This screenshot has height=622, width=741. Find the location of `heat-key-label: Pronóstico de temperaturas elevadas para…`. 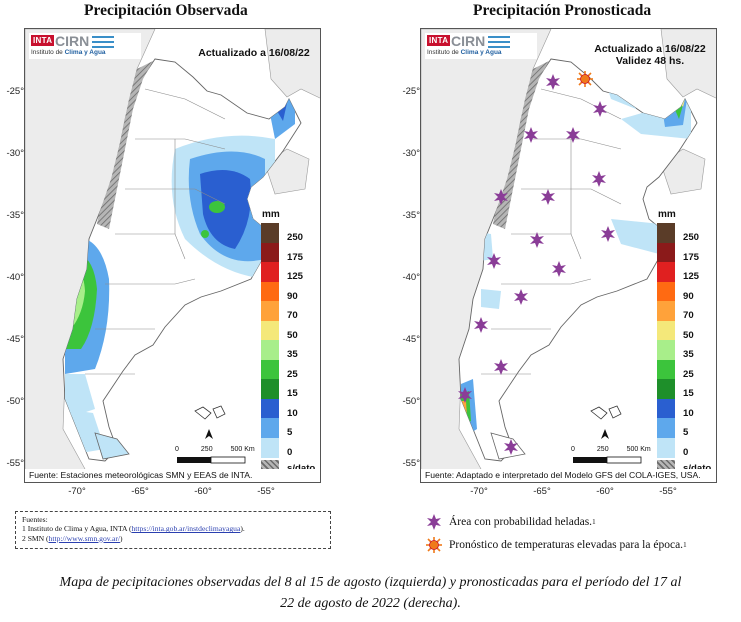

heat-key-label: Pronóstico de temperaturas elevadas para… is located at coordinates (566, 545).